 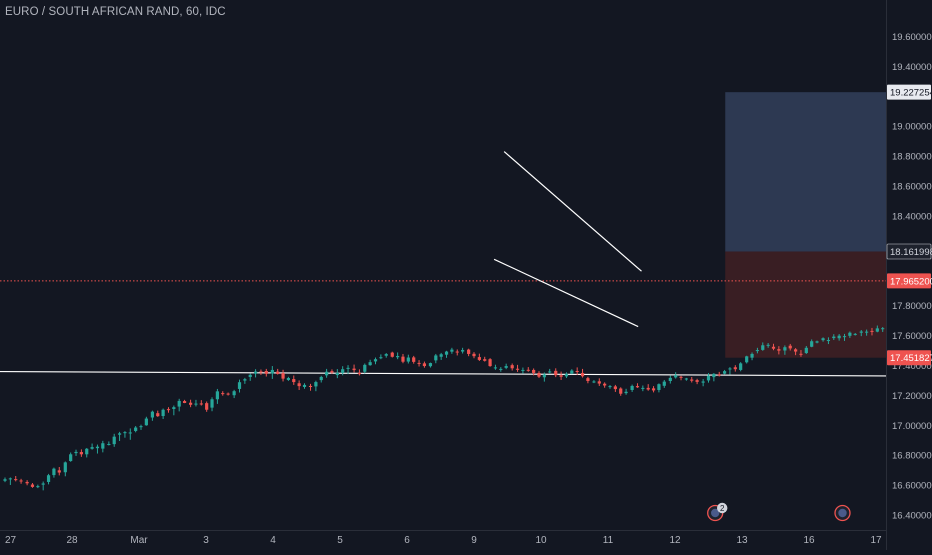 I want to click on price-tag: 19.227254, so click(x=909, y=92).